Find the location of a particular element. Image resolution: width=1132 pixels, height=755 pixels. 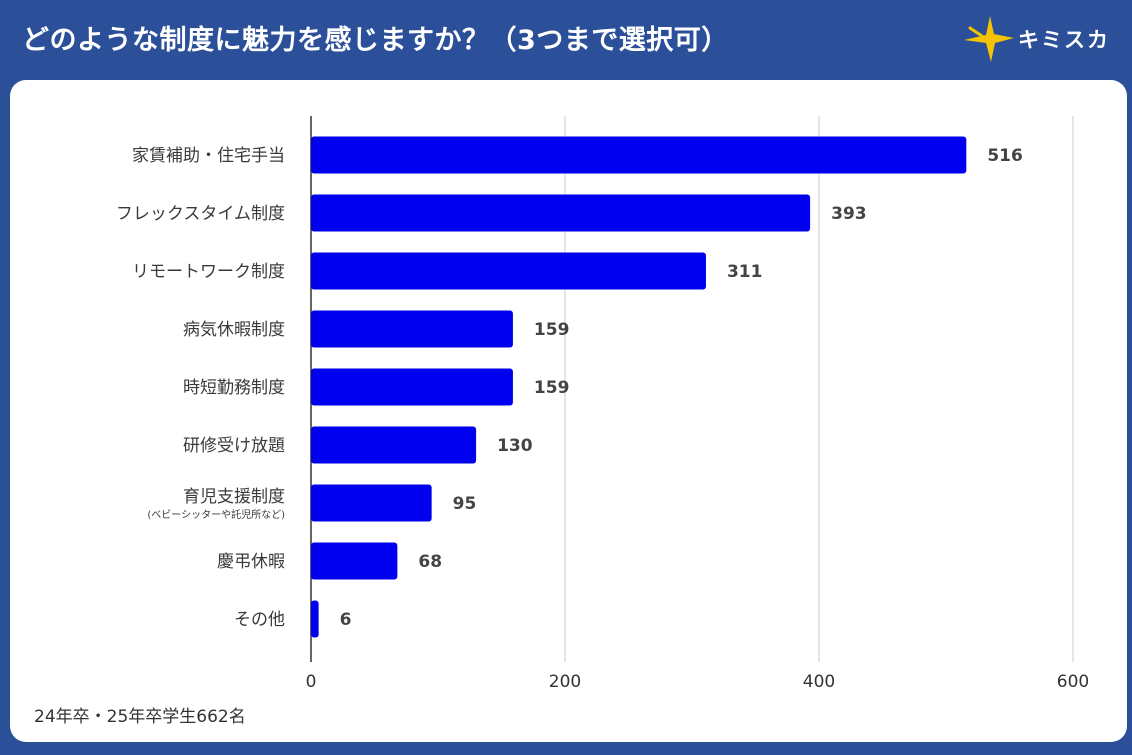

category-label: 病気休暇制度 is located at coordinates (234, 330).